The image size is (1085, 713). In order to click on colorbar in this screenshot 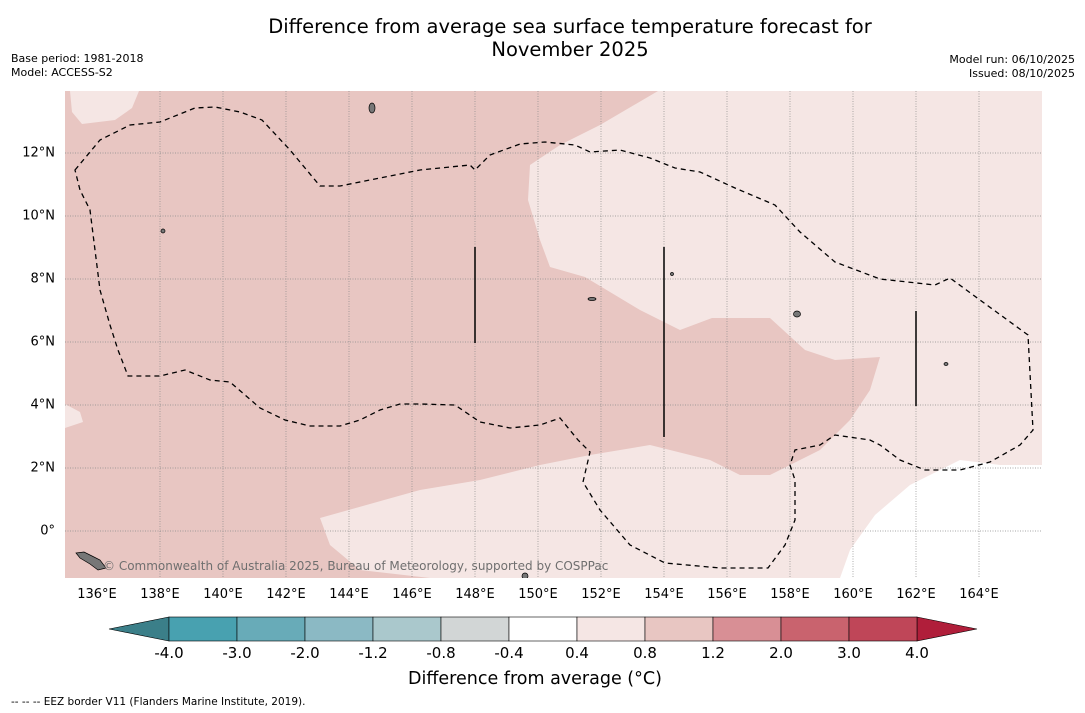, I will do `click(543, 629)`.